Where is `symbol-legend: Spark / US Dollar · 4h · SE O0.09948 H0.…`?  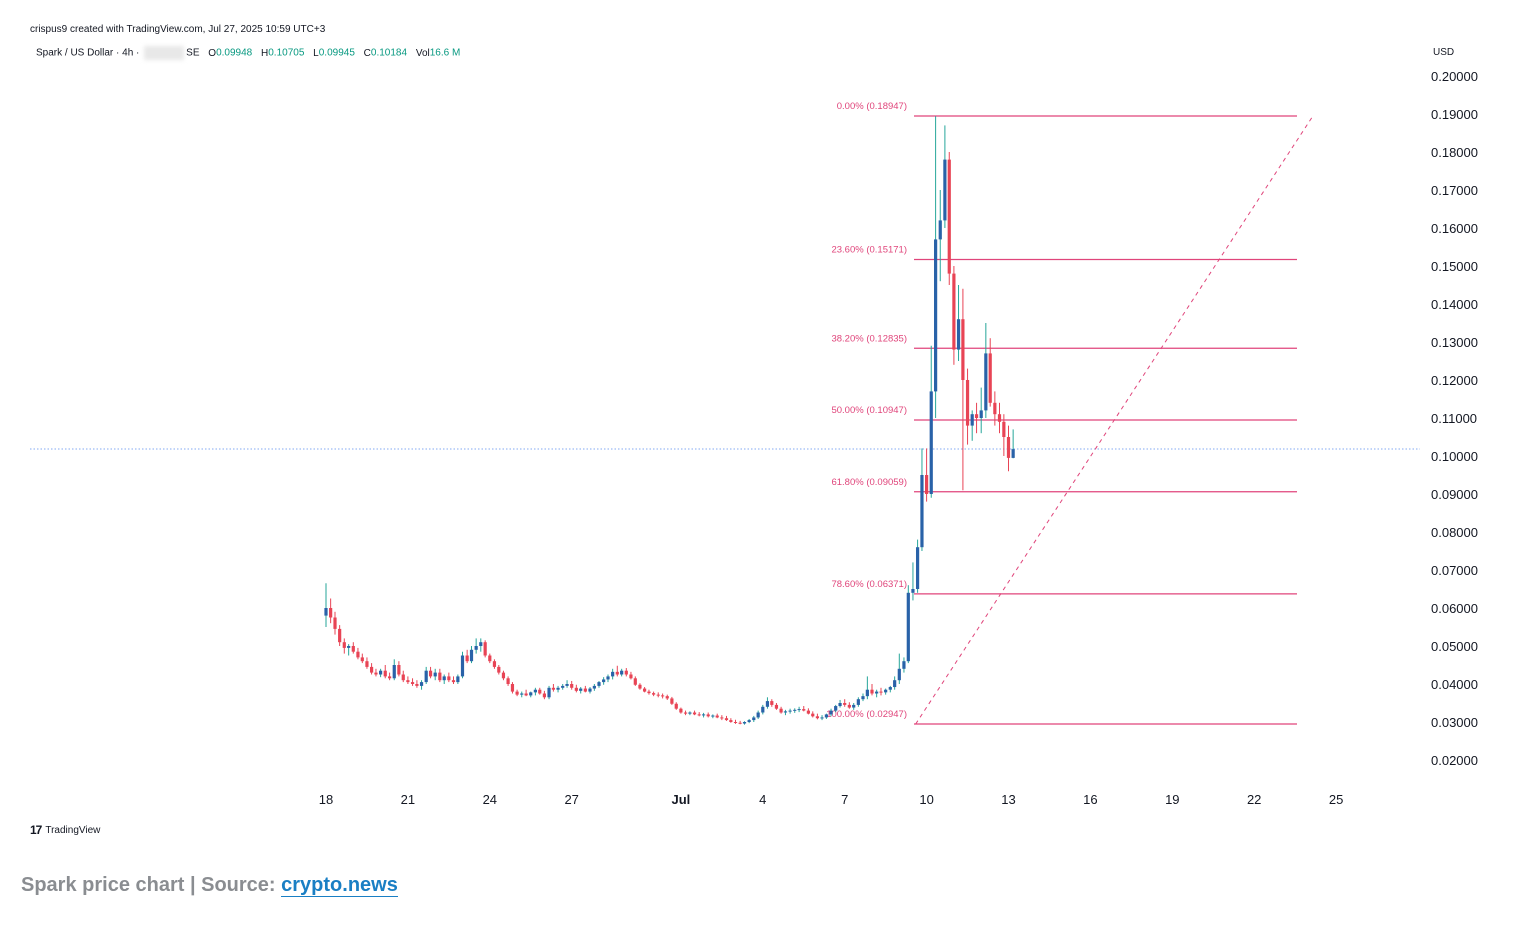 symbol-legend: Spark / US Dollar · 4h · SE O0.09948 H0.… is located at coordinates (248, 53).